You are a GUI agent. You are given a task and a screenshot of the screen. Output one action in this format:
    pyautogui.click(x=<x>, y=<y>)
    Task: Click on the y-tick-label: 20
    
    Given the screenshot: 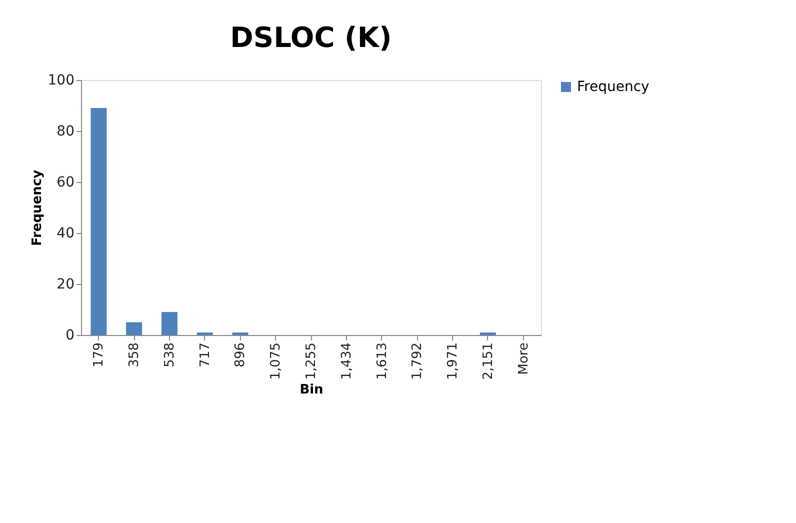 What is the action you would take?
    pyautogui.click(x=65, y=284)
    